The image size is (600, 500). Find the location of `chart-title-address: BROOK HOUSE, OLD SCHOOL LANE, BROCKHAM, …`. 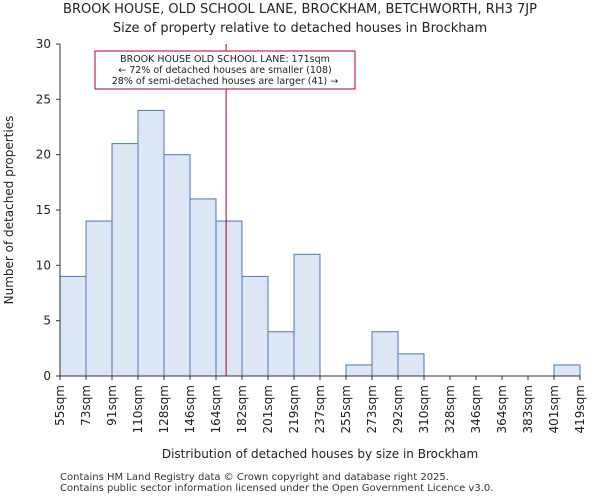

chart-title-address: BROOK HOUSE, OLD SCHOOL LANE, BROCKHAM, … is located at coordinates (300, 9).